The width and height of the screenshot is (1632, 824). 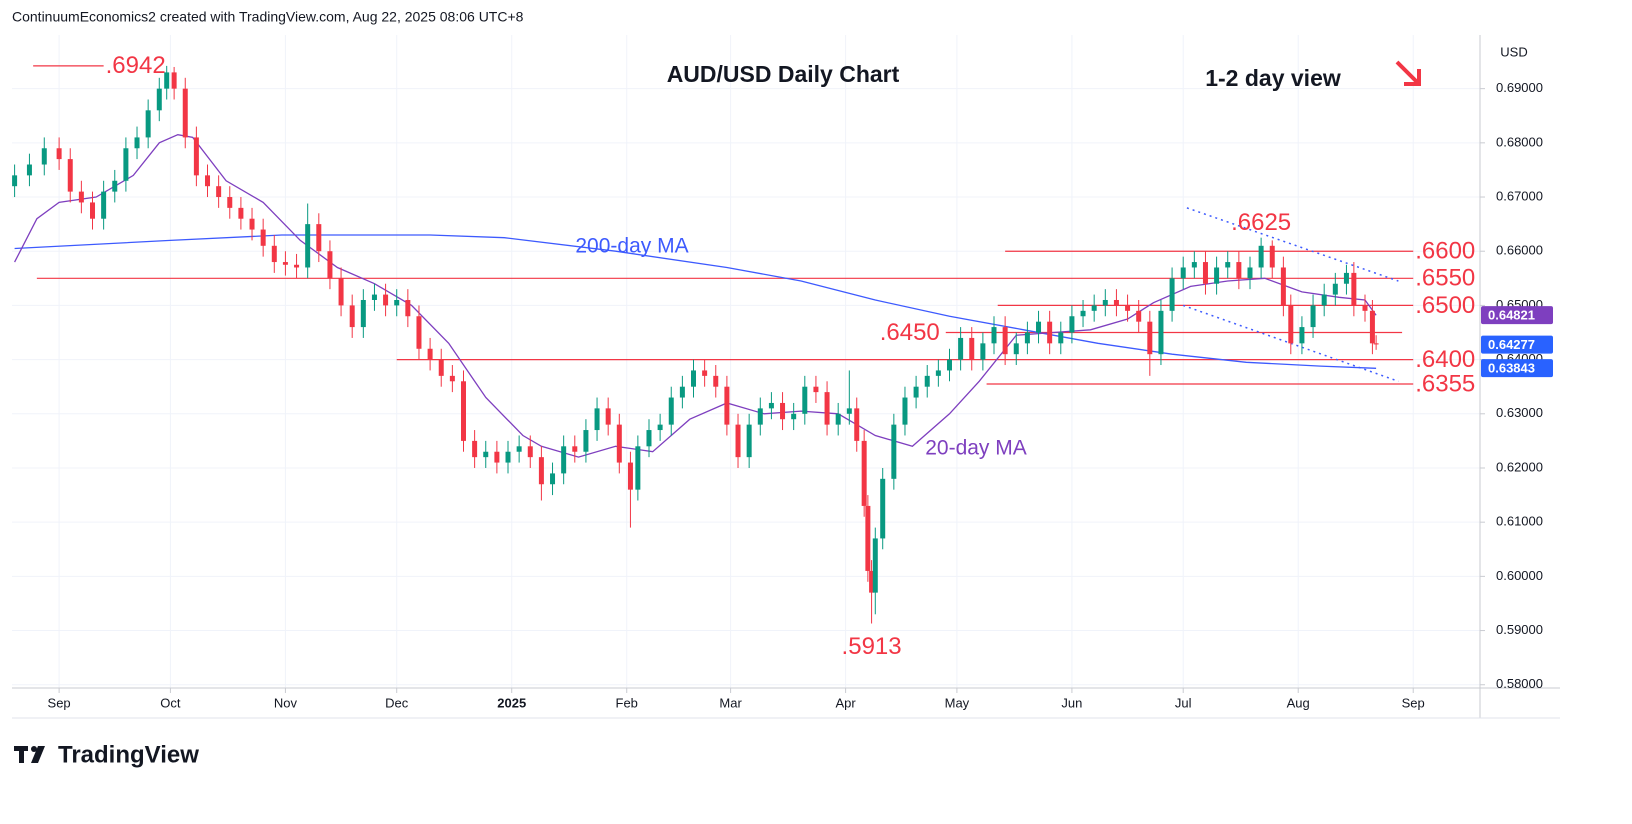 I want to click on down-arrow, so click(x=1408, y=73).